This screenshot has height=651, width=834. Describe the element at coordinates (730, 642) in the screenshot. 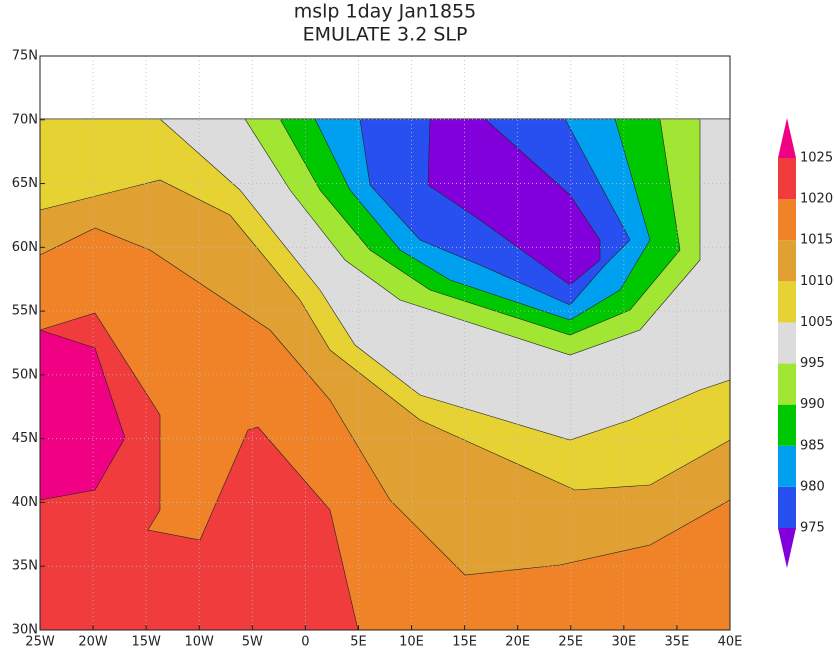

I see `x-tick-label: 40E` at that location.